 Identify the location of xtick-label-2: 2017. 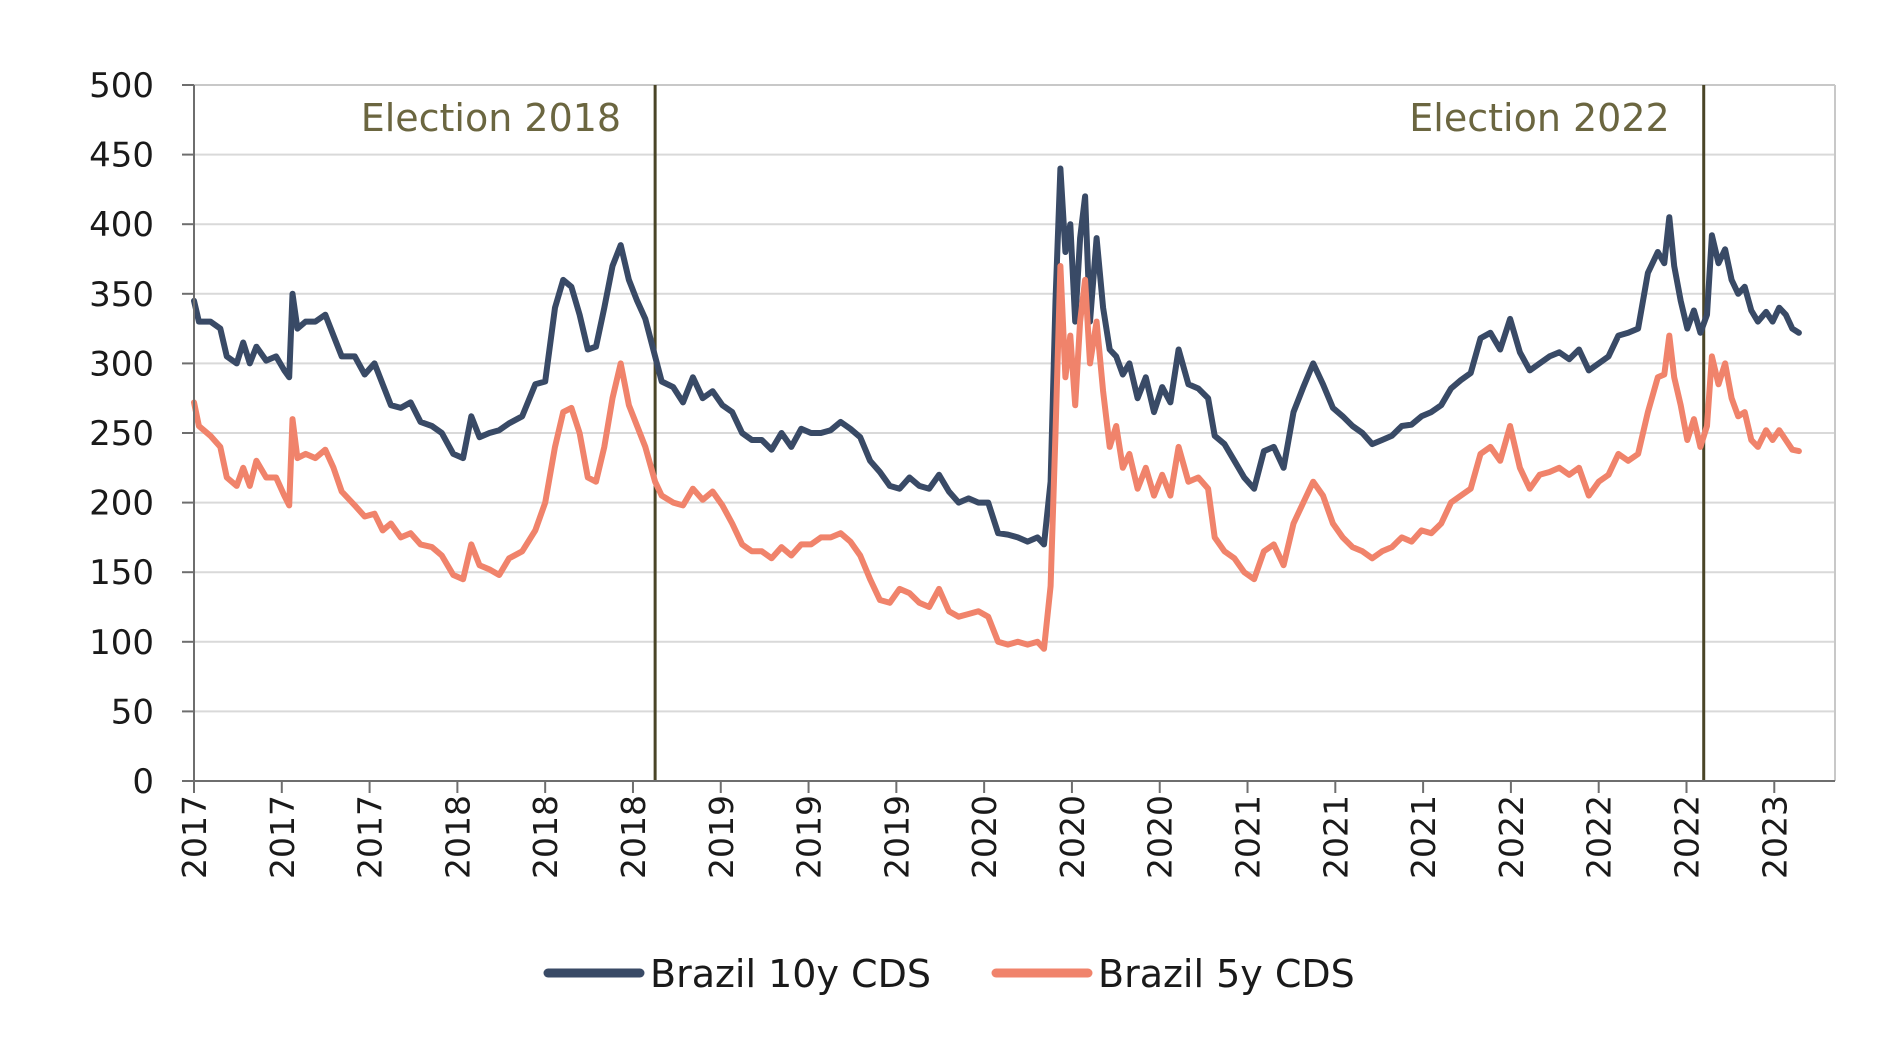
(370, 837).